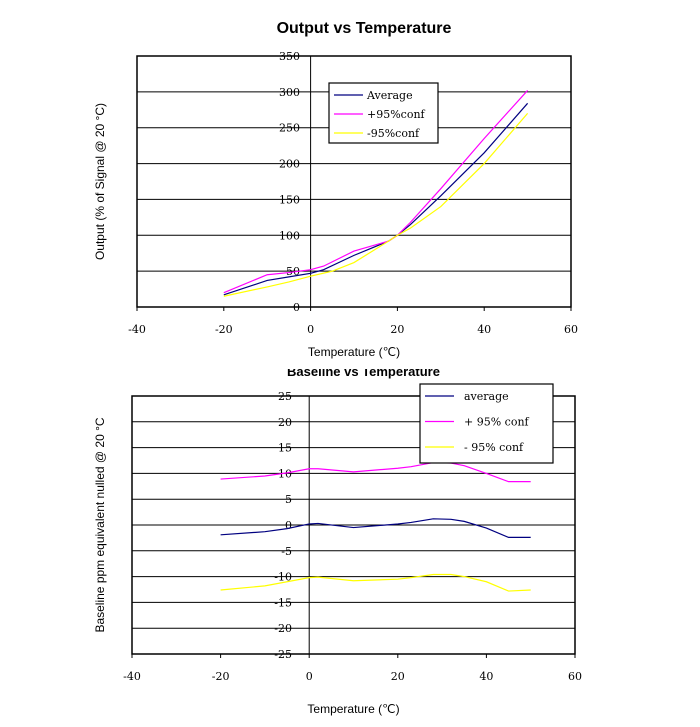  Describe the element at coordinates (288, 525) in the screenshot. I see `y-tick-label: 0` at that location.